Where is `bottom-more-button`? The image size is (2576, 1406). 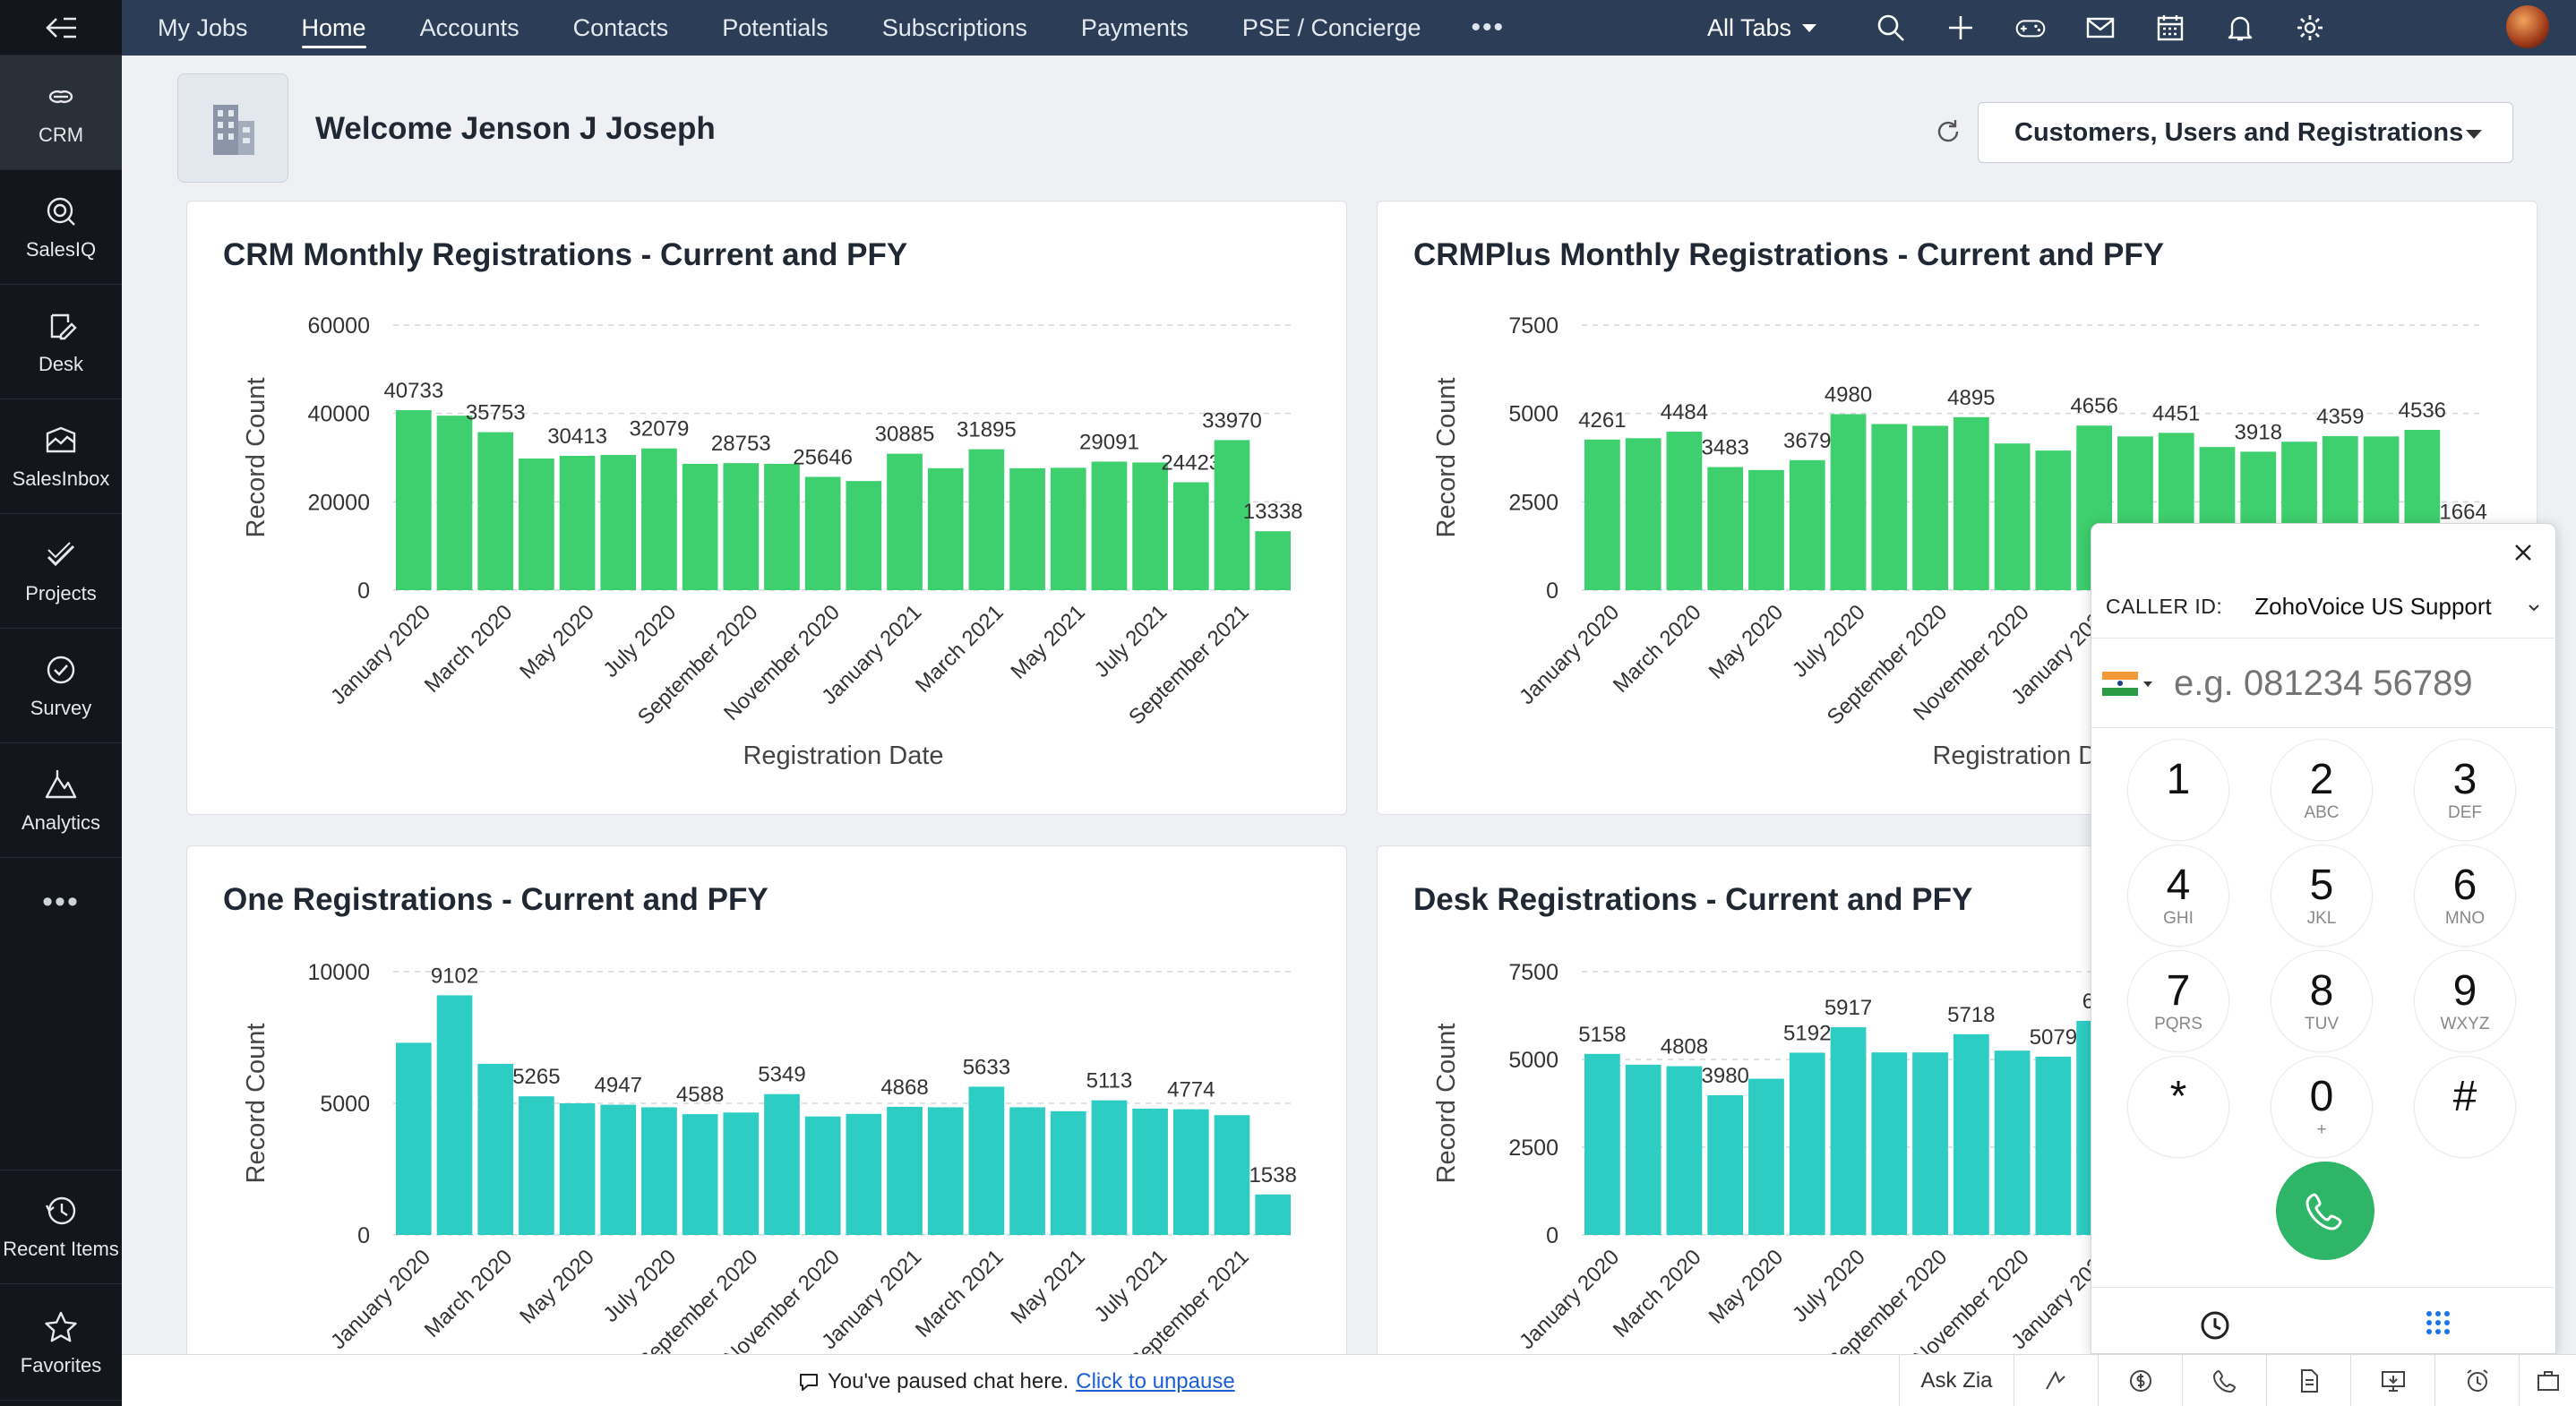 bottom-more-button is located at coordinates (2547, 1380).